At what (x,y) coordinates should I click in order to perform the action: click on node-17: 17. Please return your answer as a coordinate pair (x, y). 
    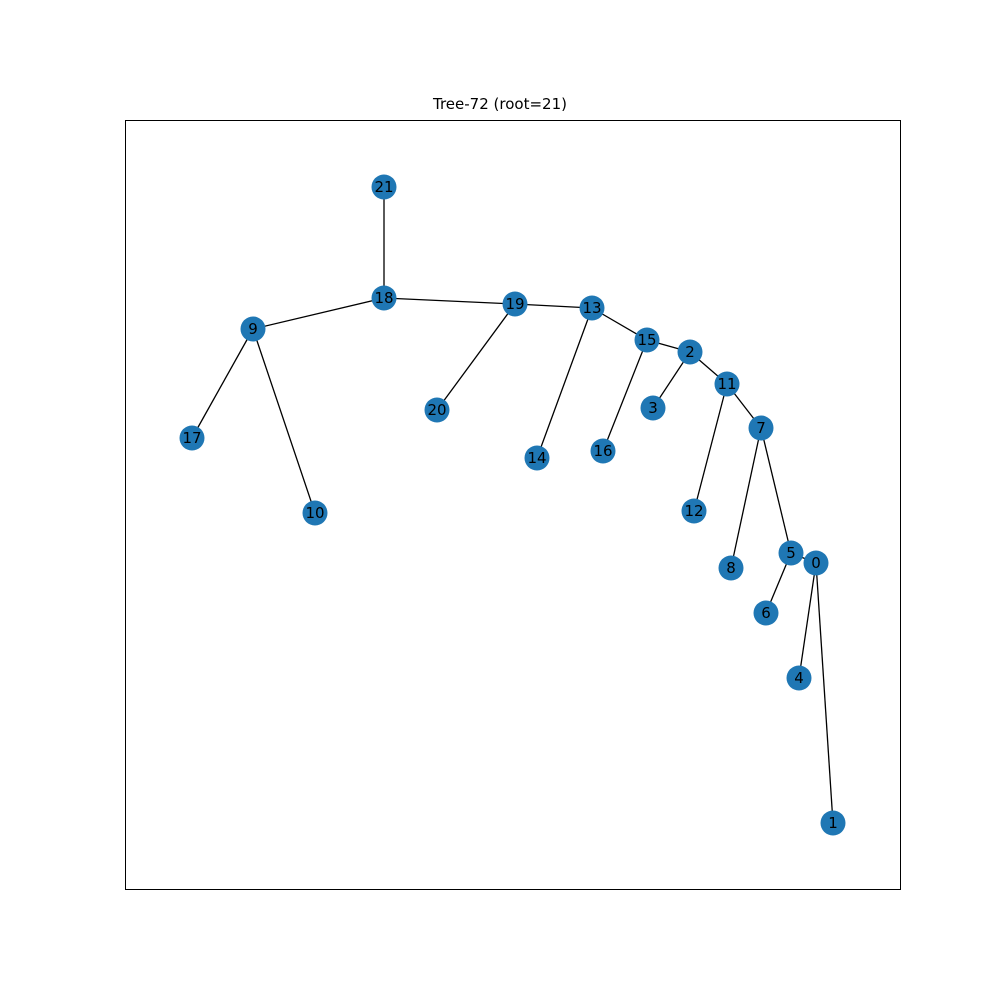
    Looking at the image, I should click on (192, 438).